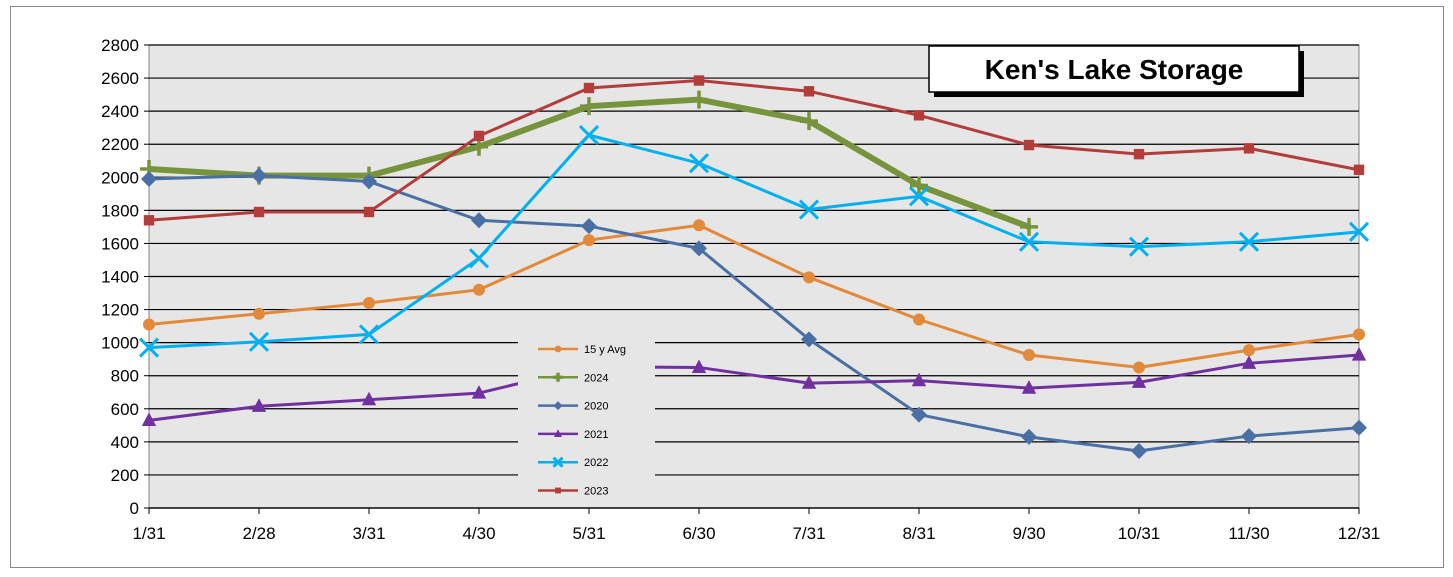 This screenshot has height=577, width=1453. What do you see at coordinates (698, 533) in the screenshot?
I see `x-tick-label: 6/30` at bounding box center [698, 533].